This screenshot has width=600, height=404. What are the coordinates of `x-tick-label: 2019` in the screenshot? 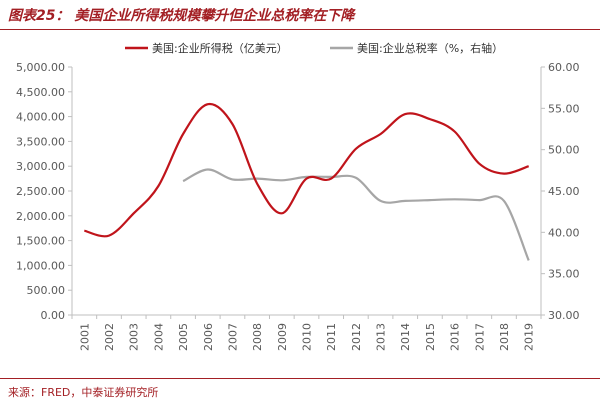 It's located at (529, 337).